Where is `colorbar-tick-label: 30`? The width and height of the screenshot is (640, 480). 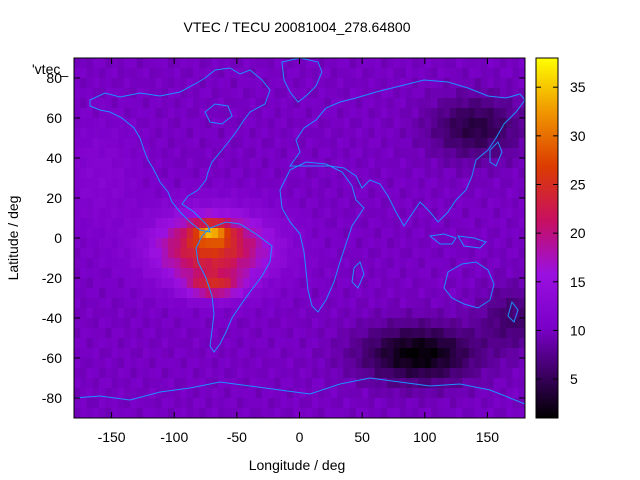
colorbar-tick-label: 30 is located at coordinates (578, 136).